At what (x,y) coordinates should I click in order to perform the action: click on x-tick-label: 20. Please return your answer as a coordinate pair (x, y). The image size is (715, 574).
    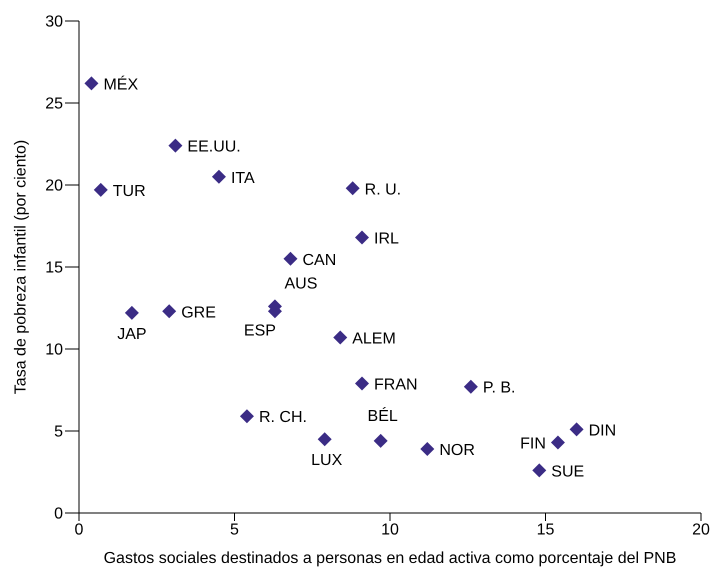
    Looking at the image, I should click on (701, 529).